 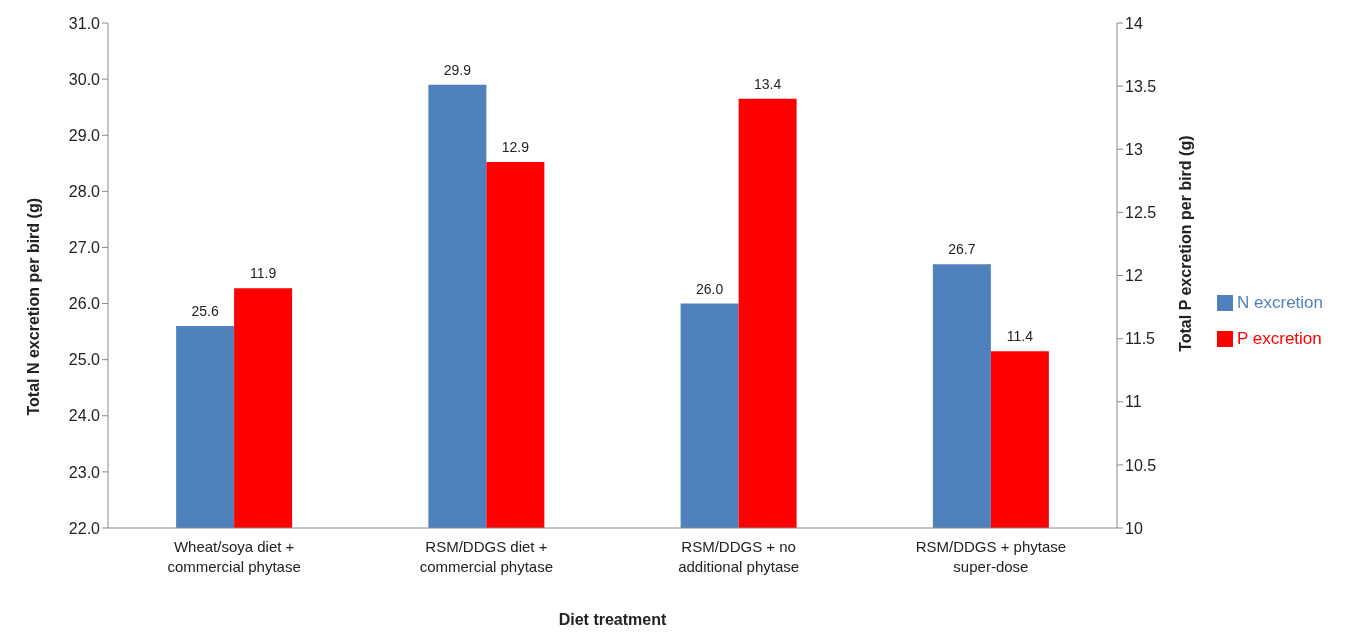 What do you see at coordinates (84, 79) in the screenshot?
I see `y-tick-label: 30.0` at bounding box center [84, 79].